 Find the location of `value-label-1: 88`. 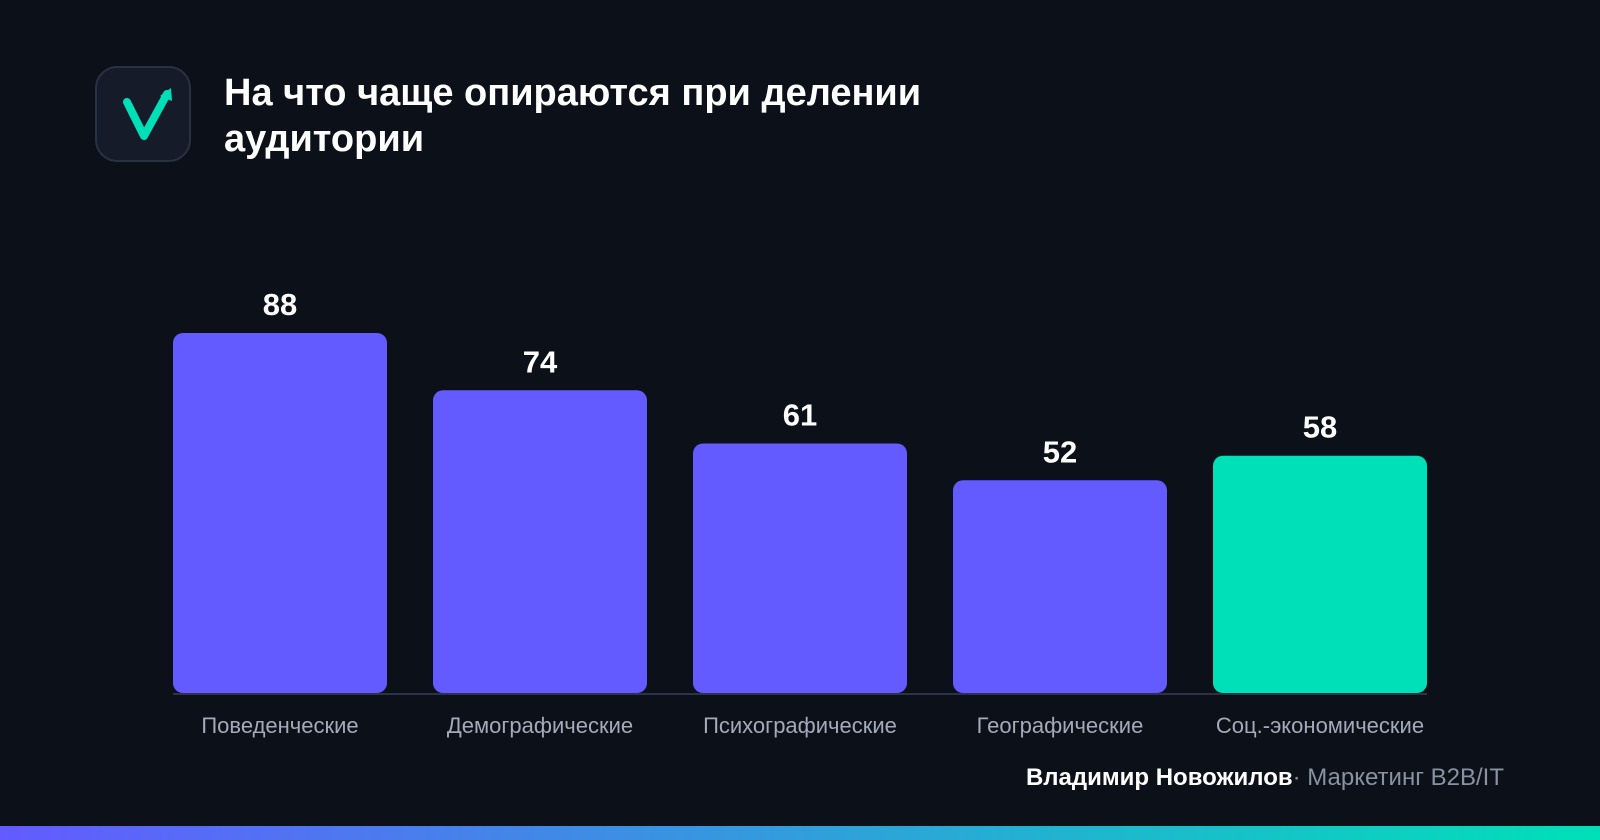

value-label-1: 88 is located at coordinates (280, 304).